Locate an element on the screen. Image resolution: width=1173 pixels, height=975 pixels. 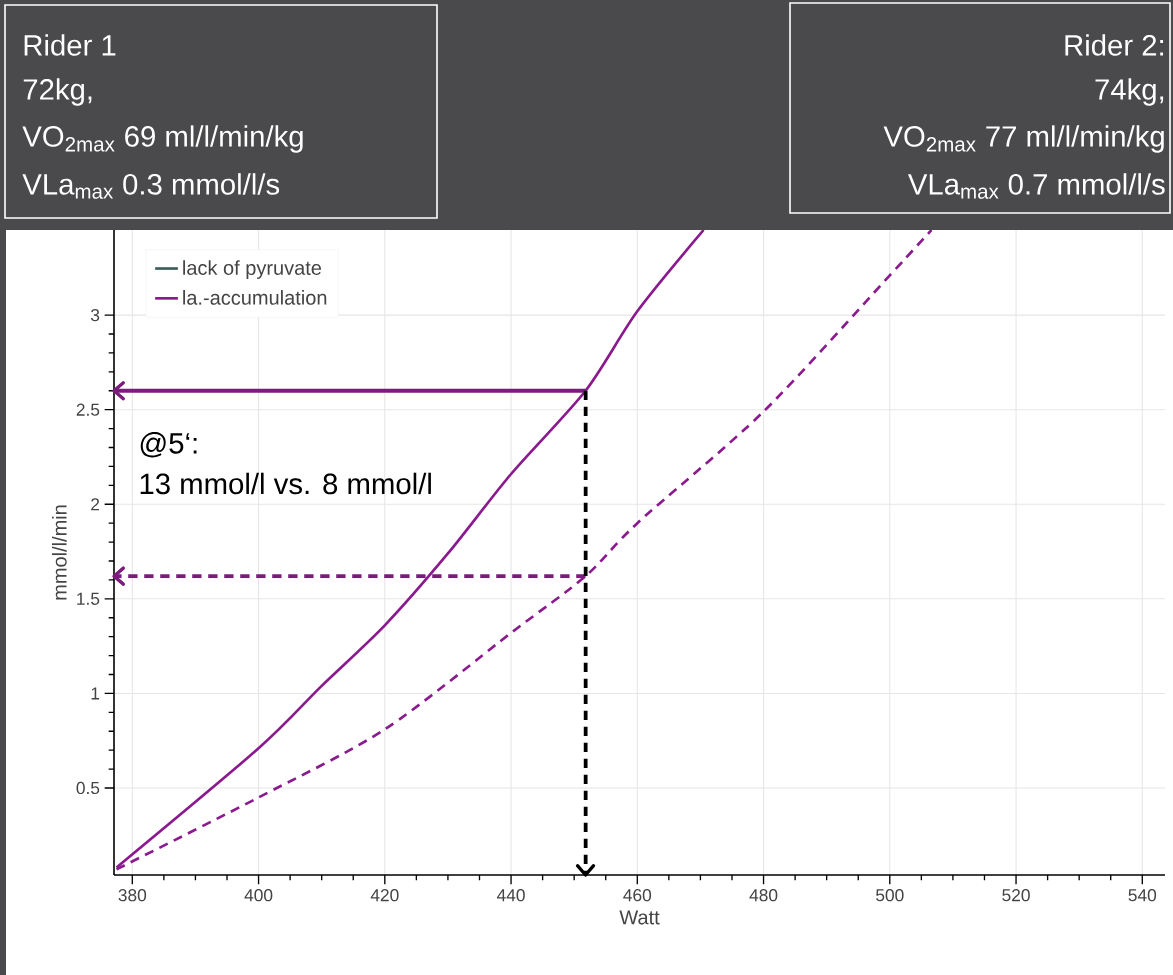
x-tick-label: 480 is located at coordinates (763, 895).